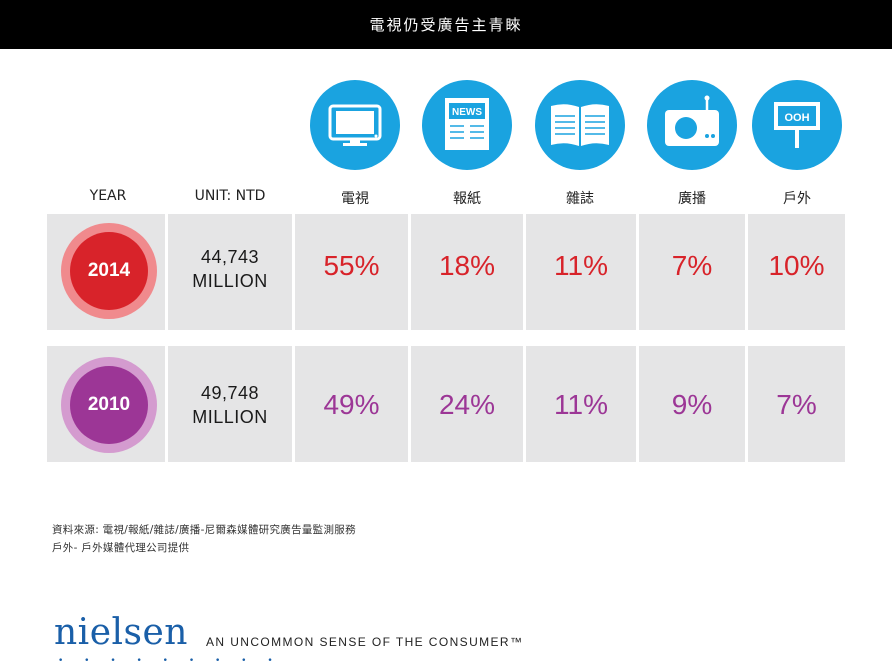 Image resolution: width=892 pixels, height=670 pixels. I want to click on row-2010-unit-cell, so click(230, 404).